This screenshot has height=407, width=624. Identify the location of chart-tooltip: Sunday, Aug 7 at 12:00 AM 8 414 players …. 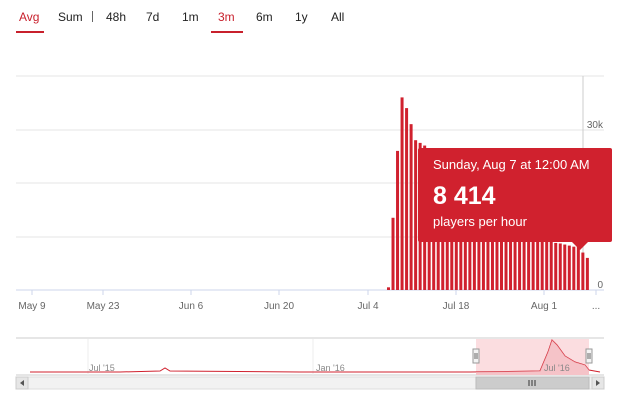
(515, 199).